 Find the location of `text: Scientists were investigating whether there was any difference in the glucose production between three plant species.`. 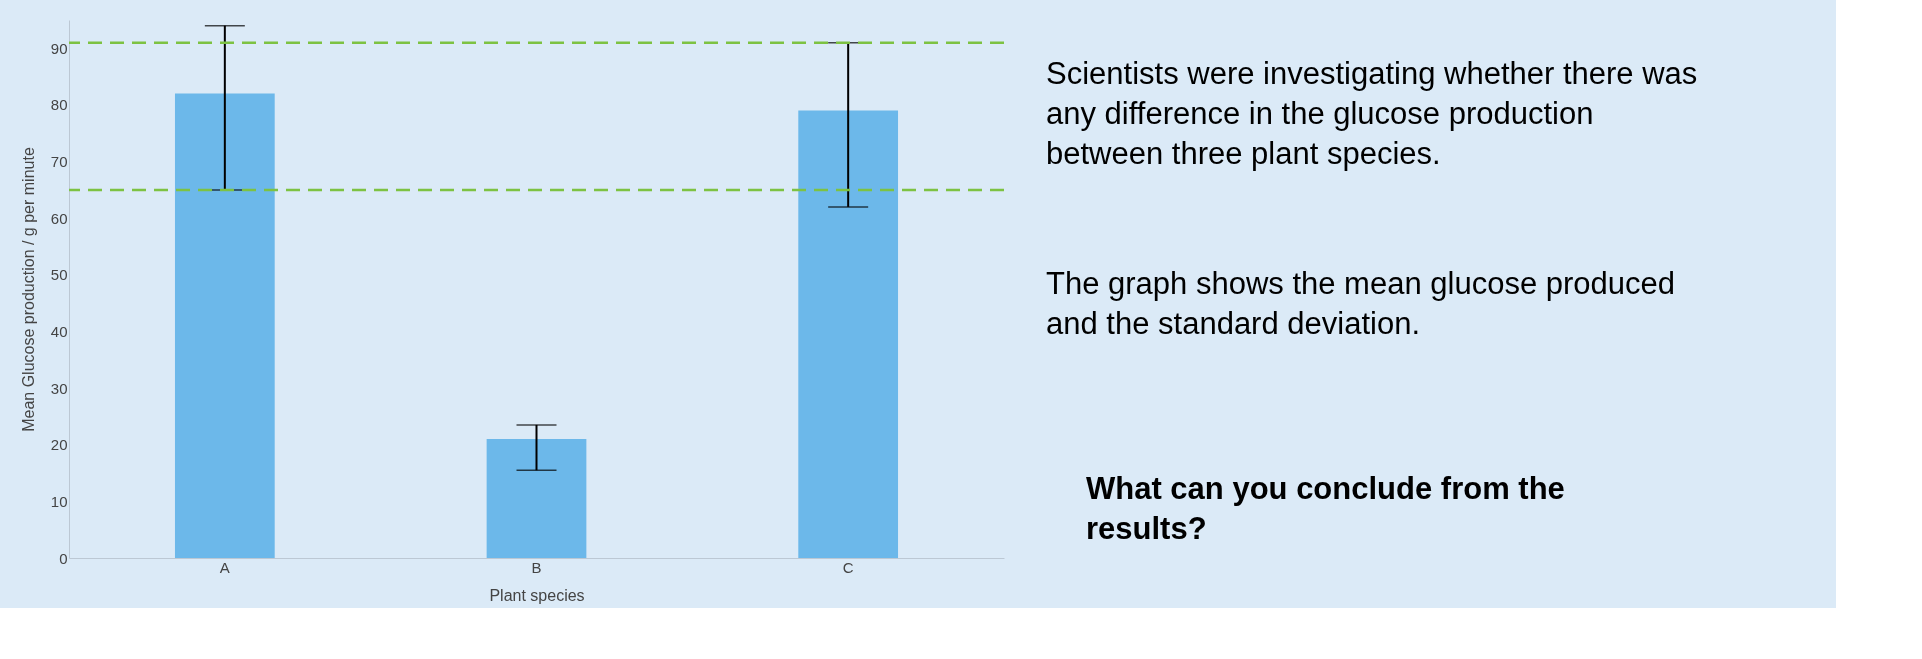

text: Scientists were investigating whether there was any difference in the glucose production between three plant species. is located at coordinates (1372, 113).